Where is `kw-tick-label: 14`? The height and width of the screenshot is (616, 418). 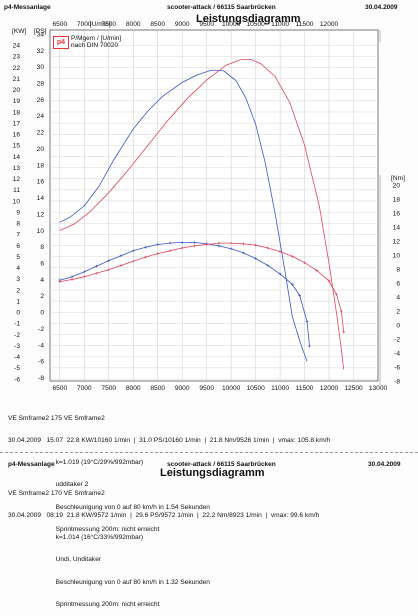
kw-tick-label: 14 is located at coordinates (17, 157).